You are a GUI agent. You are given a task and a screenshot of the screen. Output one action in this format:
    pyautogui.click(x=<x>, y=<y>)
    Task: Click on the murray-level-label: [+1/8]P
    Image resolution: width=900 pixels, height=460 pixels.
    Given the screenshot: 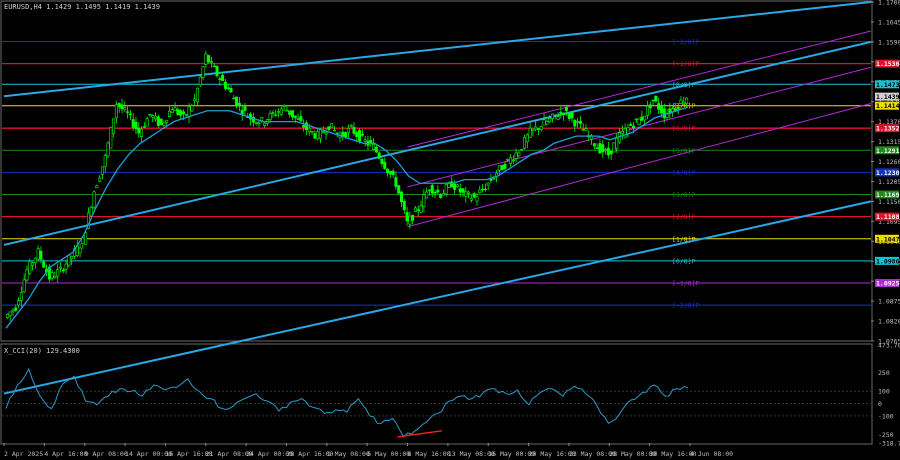 What is the action you would take?
    pyautogui.click(x=685, y=64)
    